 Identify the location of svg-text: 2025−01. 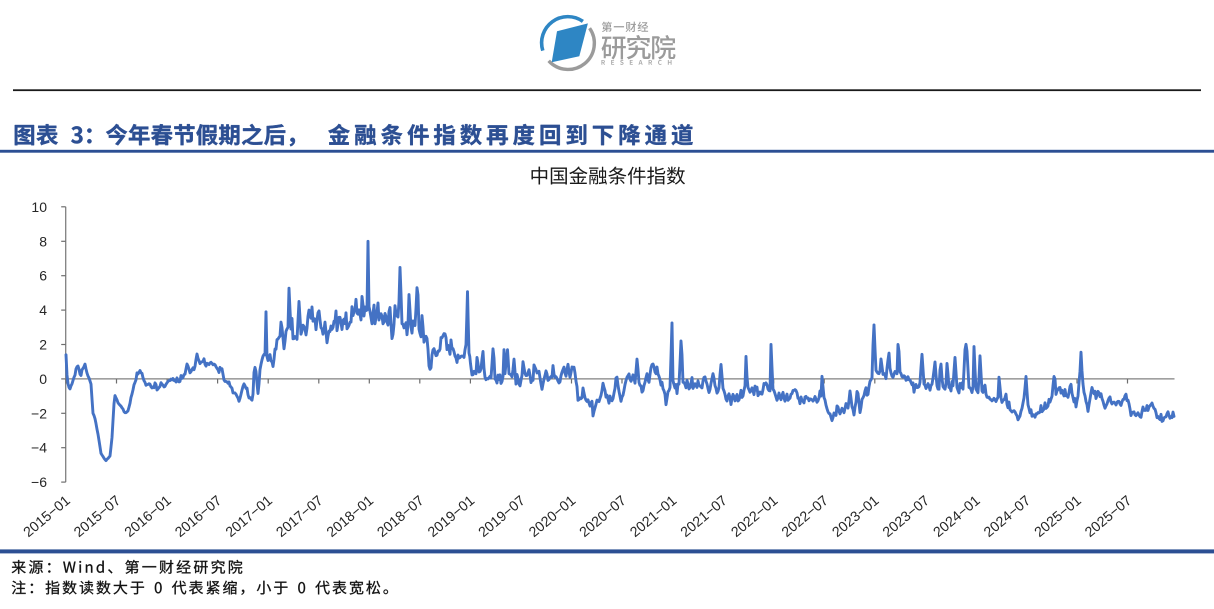
(1058, 517).